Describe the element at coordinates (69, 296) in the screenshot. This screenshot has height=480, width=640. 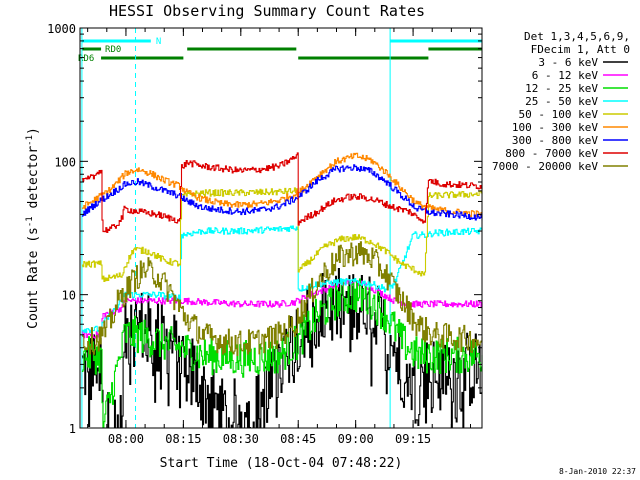
I see `y-tick-label: 10` at that location.